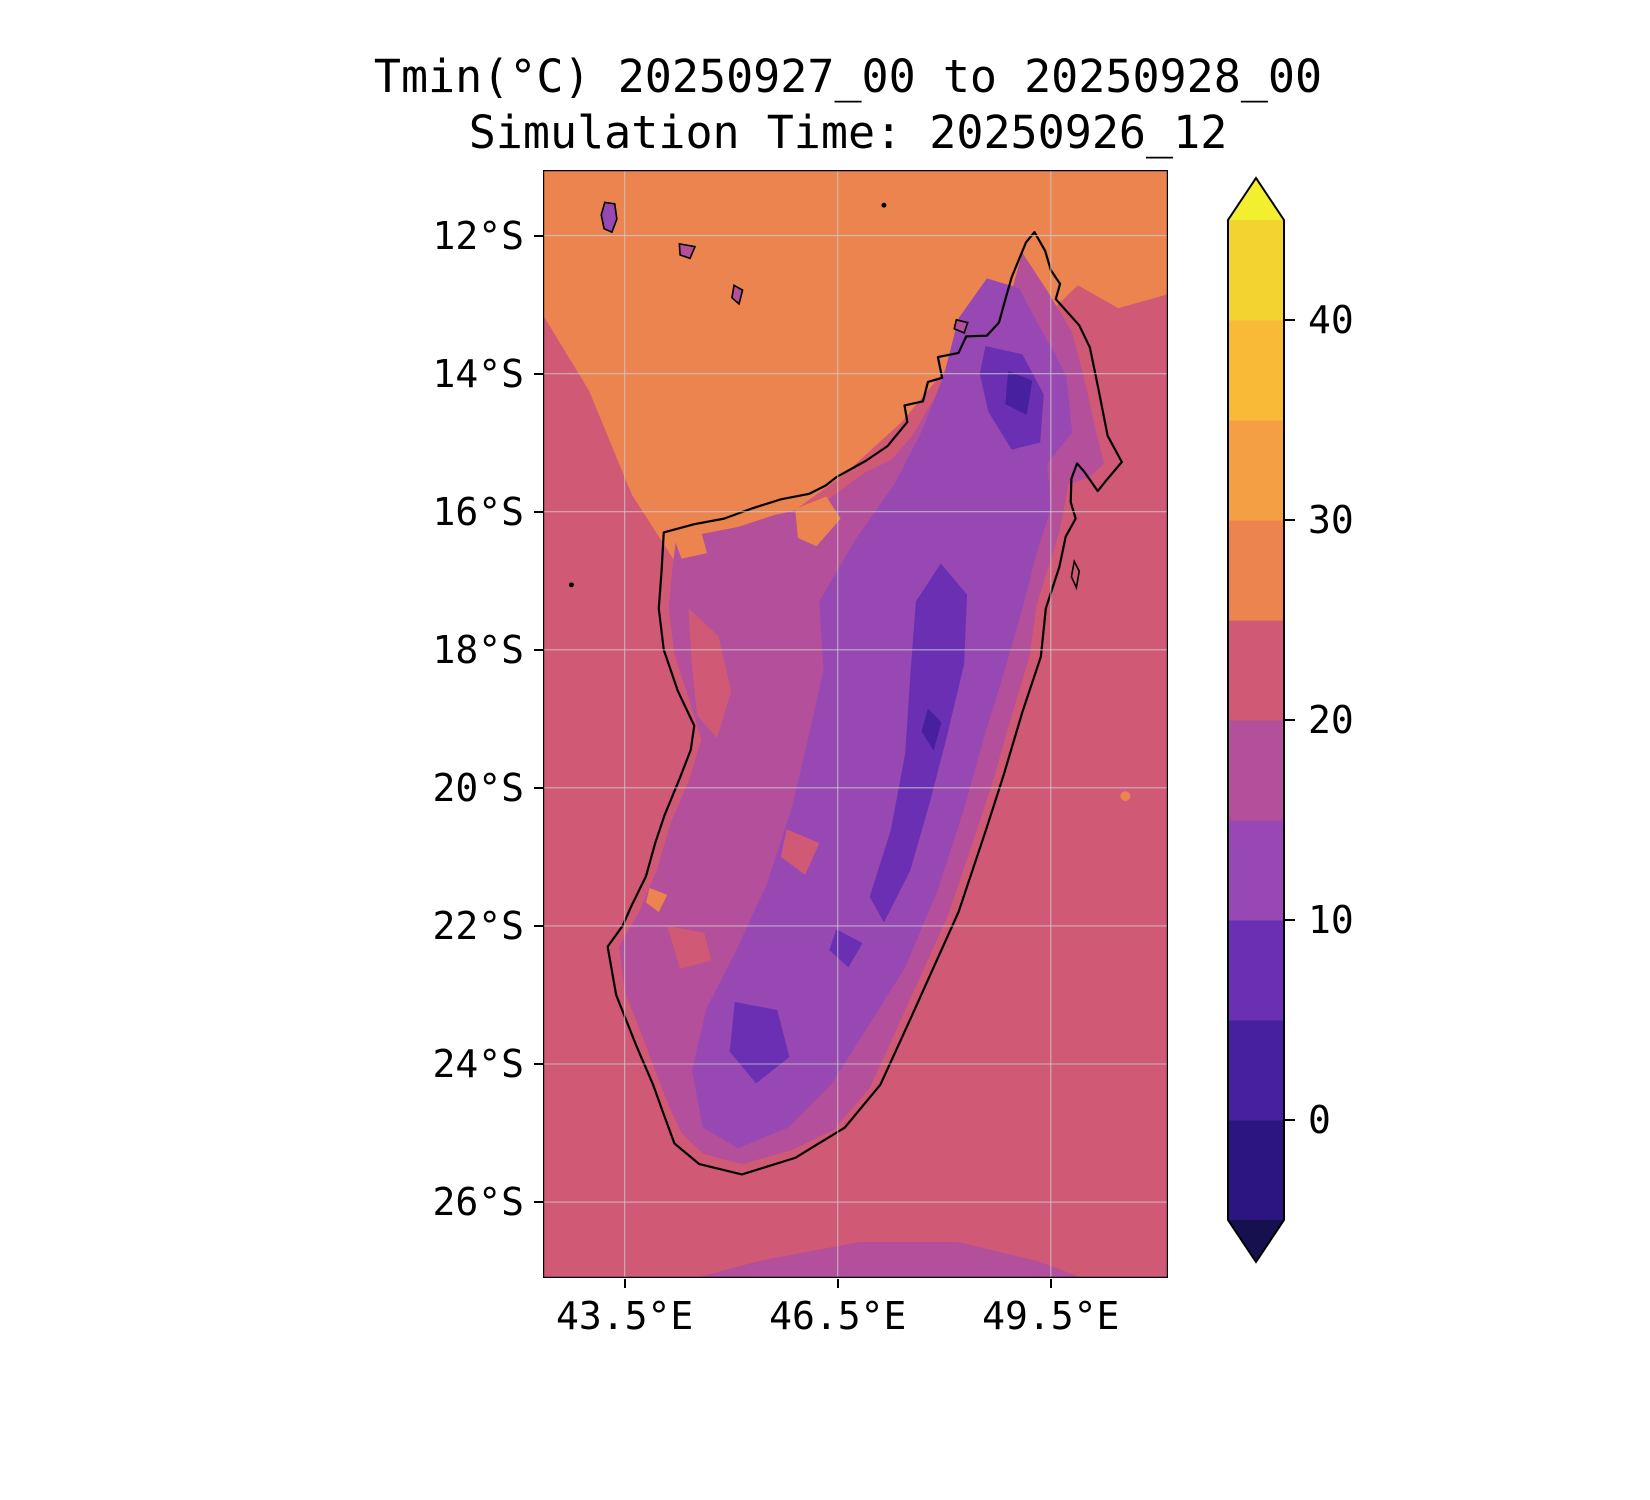 The height and width of the screenshot is (1500, 1650). I want to click on x-axis-tick-label: 43.5°E, so click(625, 1316).